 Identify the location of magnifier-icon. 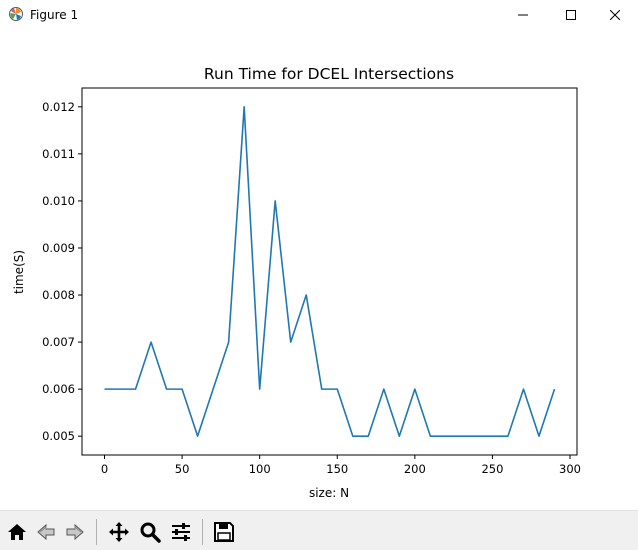
(150, 532).